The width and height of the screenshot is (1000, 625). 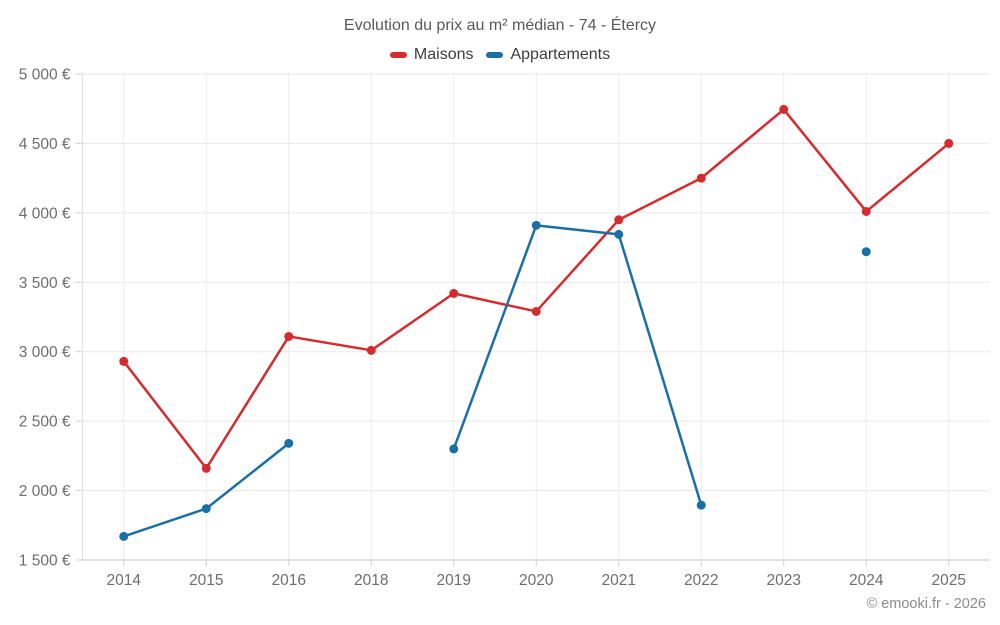 I want to click on data-point-appartements-2021, so click(x=619, y=234).